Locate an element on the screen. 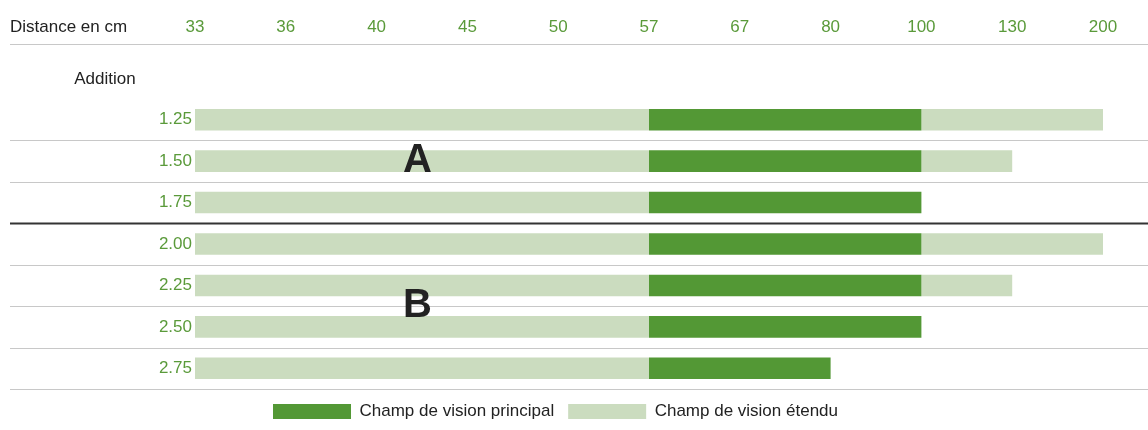 This screenshot has width=1148, height=430. legend-label: Champ de vision principal is located at coordinates (457, 411).